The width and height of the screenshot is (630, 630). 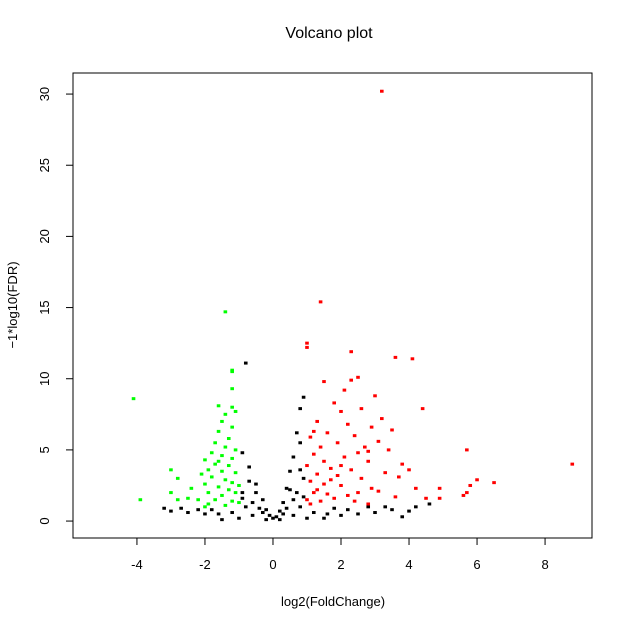 I want to click on x-axis-label: log2(FoldChange), so click(x=333, y=601).